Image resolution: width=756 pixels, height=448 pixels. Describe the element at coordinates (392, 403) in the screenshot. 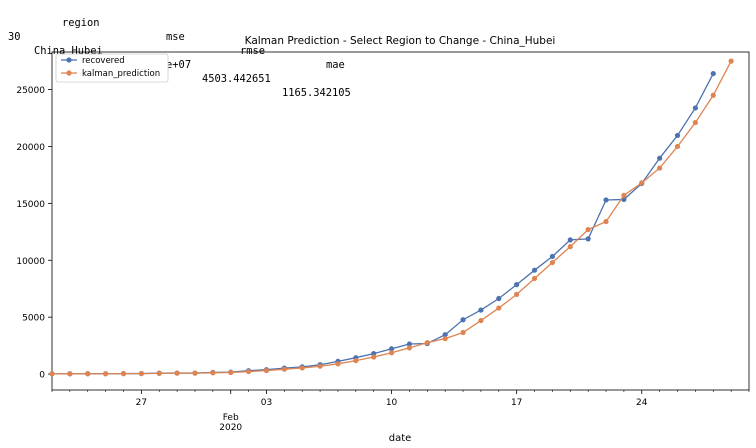

I see `x-tick-label: 10` at that location.